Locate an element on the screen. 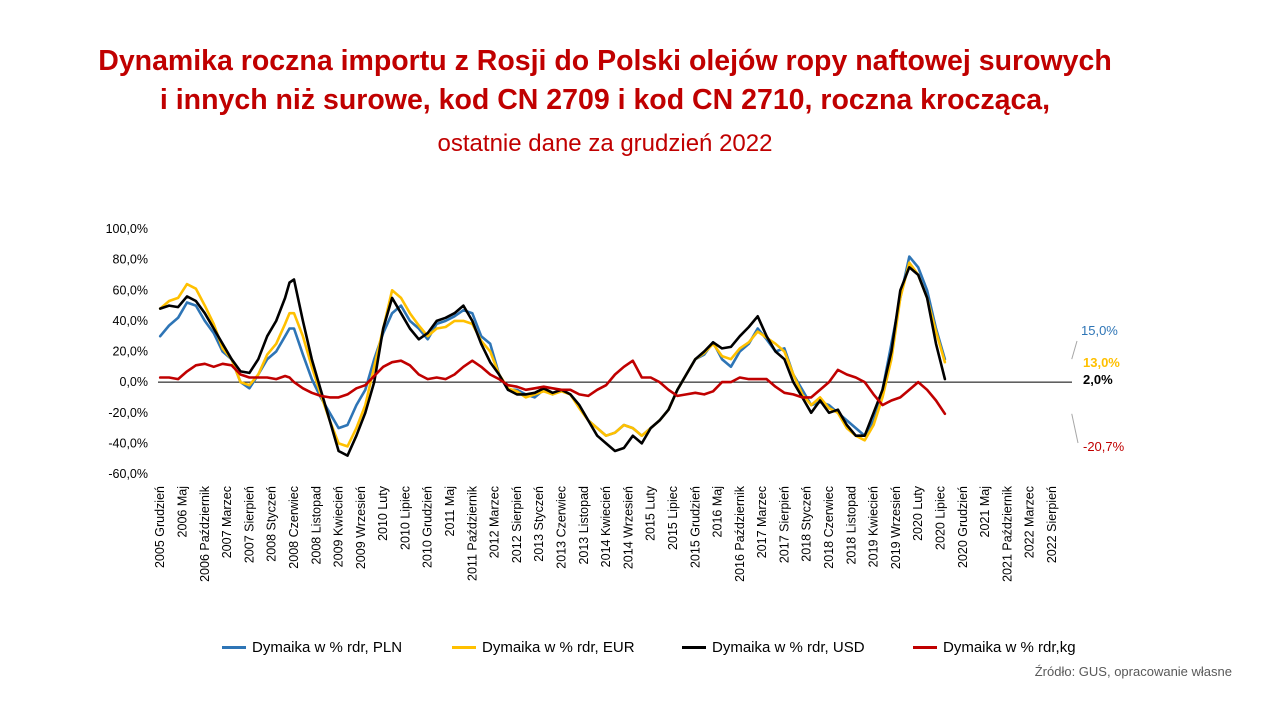 The image size is (1280, 720). x-tick-label: 2010 Lipiec is located at coordinates (405, 518).